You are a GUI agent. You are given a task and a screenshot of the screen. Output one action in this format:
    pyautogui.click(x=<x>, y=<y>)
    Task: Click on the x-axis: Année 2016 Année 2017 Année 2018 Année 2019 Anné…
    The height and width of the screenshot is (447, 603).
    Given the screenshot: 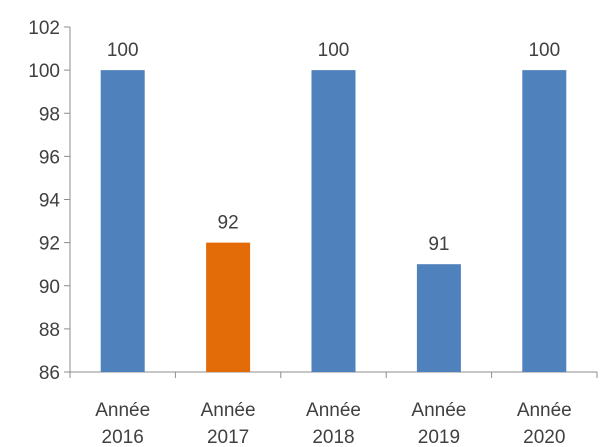 What is the action you would take?
    pyautogui.click(x=333, y=409)
    